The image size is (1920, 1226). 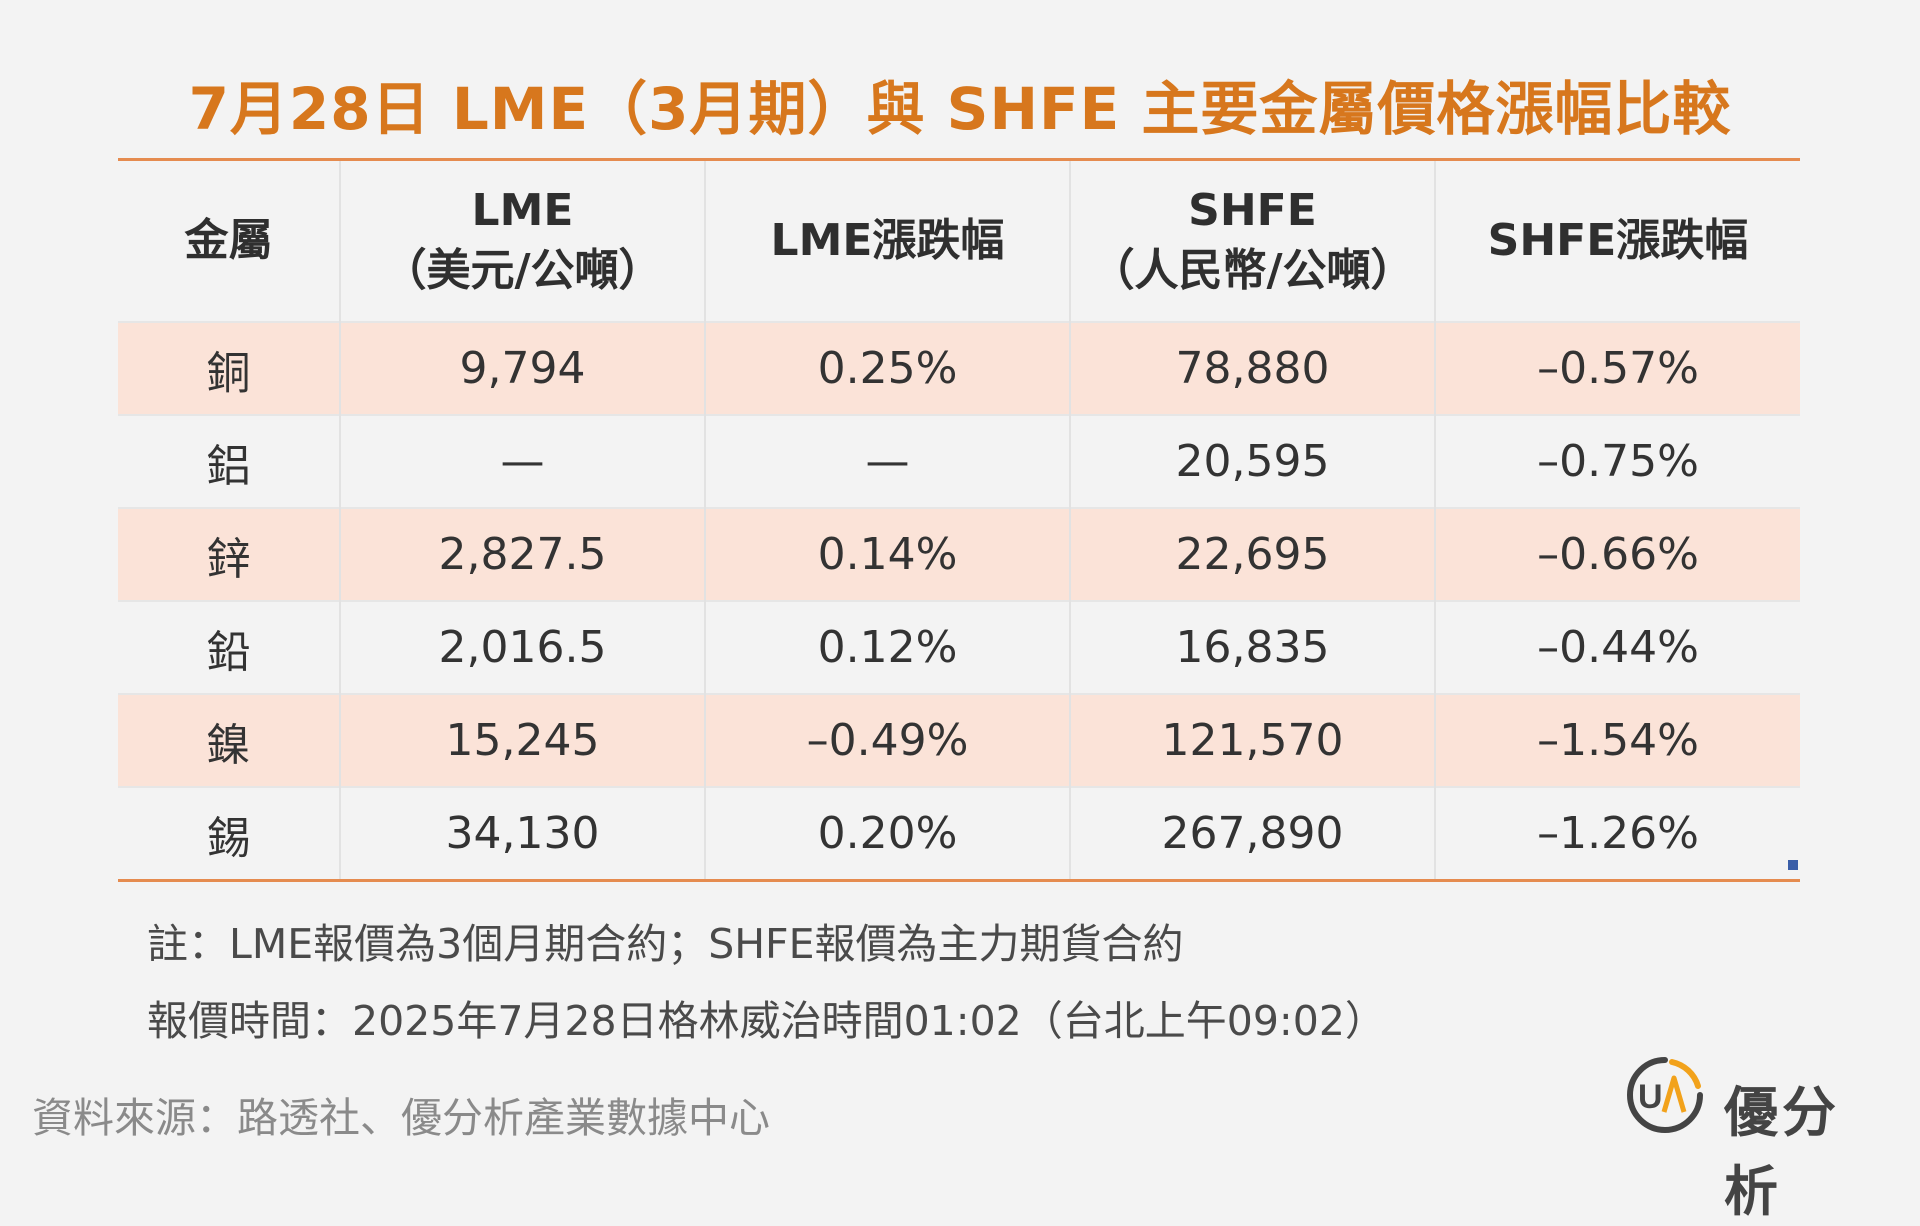 I want to click on metal-cell: 鉛, so click(x=229, y=647).